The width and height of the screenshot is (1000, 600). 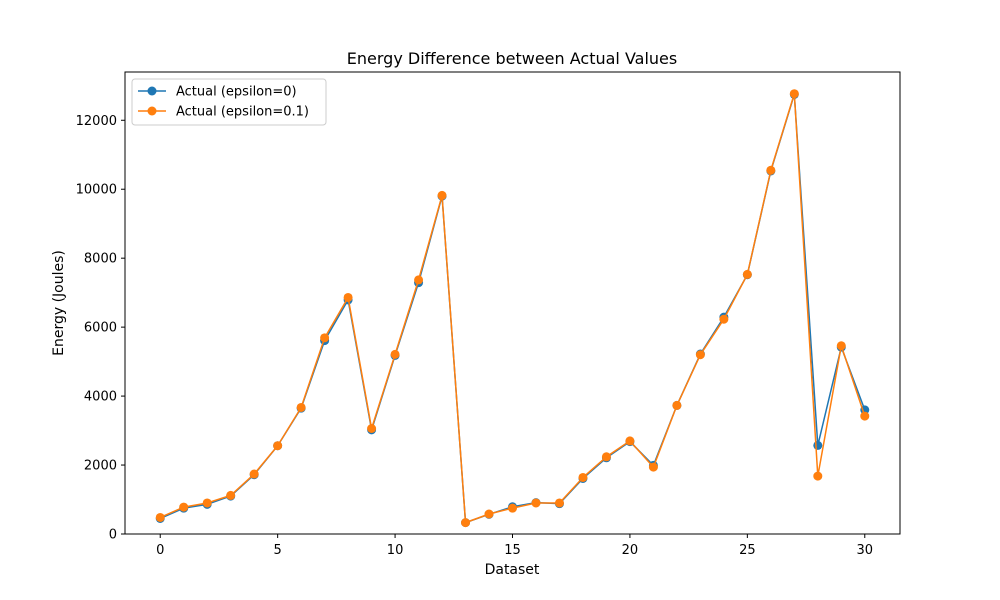 I want to click on y-tick-label: 8000, so click(x=100, y=259).